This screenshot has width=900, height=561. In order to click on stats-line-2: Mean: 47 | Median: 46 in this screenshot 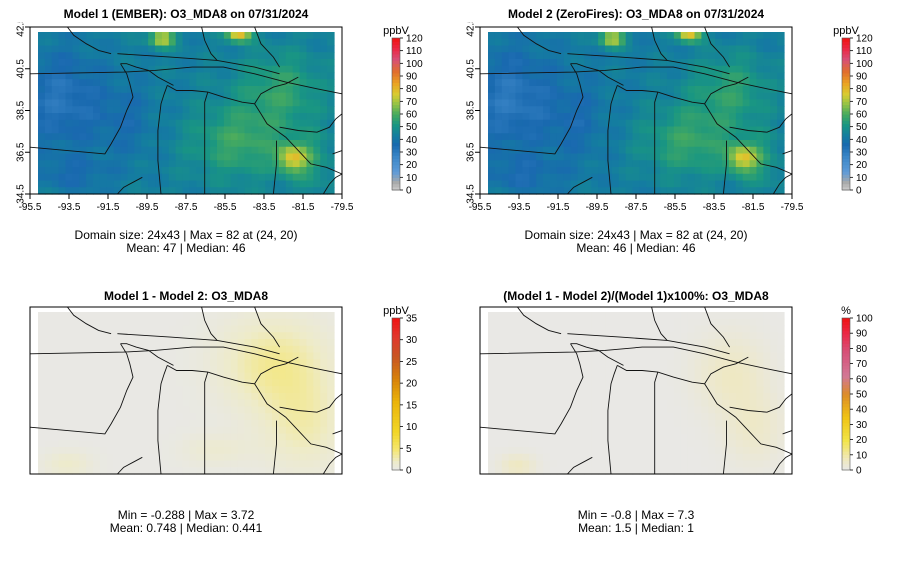, I will do `click(186, 248)`.